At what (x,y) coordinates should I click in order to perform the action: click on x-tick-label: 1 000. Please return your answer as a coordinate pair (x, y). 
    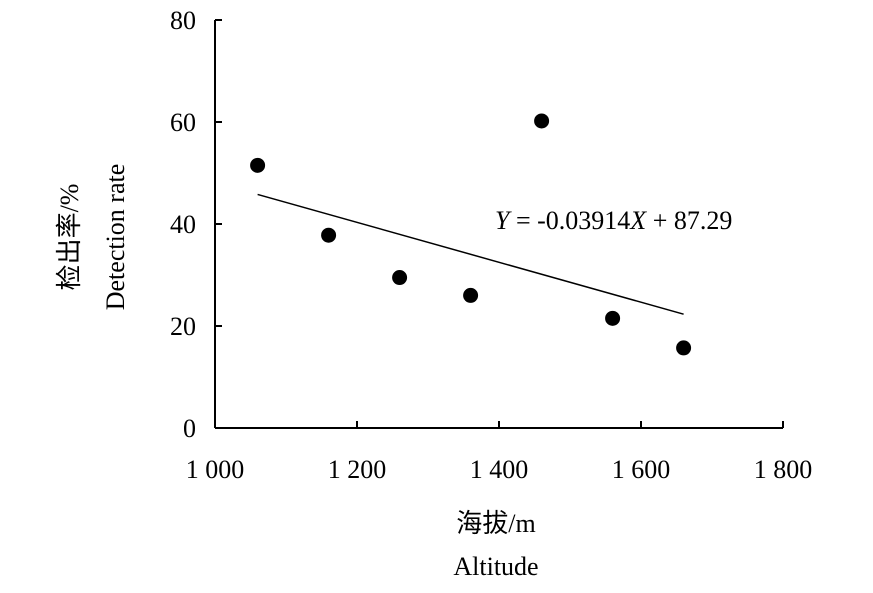
    Looking at the image, I should click on (215, 469).